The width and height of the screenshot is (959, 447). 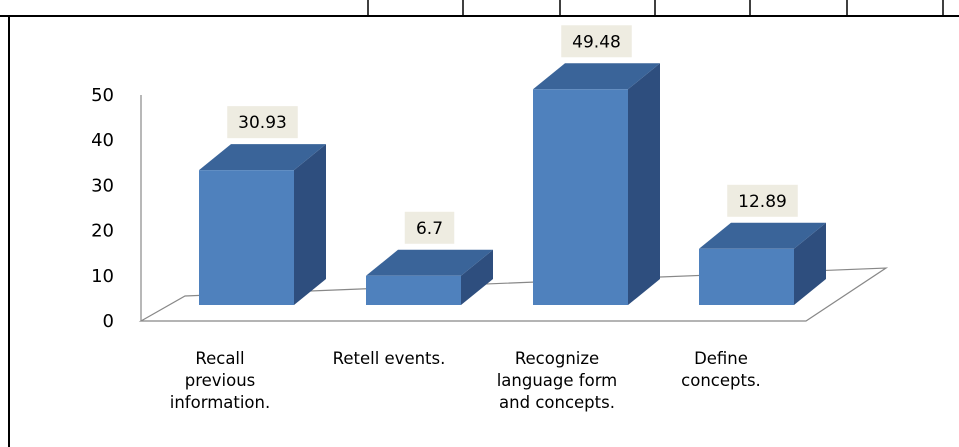 What do you see at coordinates (220, 402) in the screenshot?
I see `category-label-line: information.` at bounding box center [220, 402].